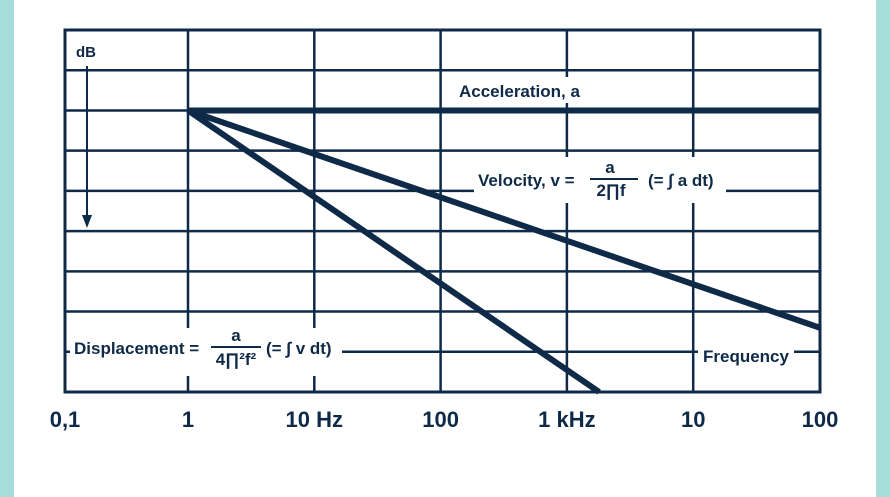 The image size is (890, 497). Describe the element at coordinates (314, 419) in the screenshot. I see `x-tick-label: 10 Hz` at that location.